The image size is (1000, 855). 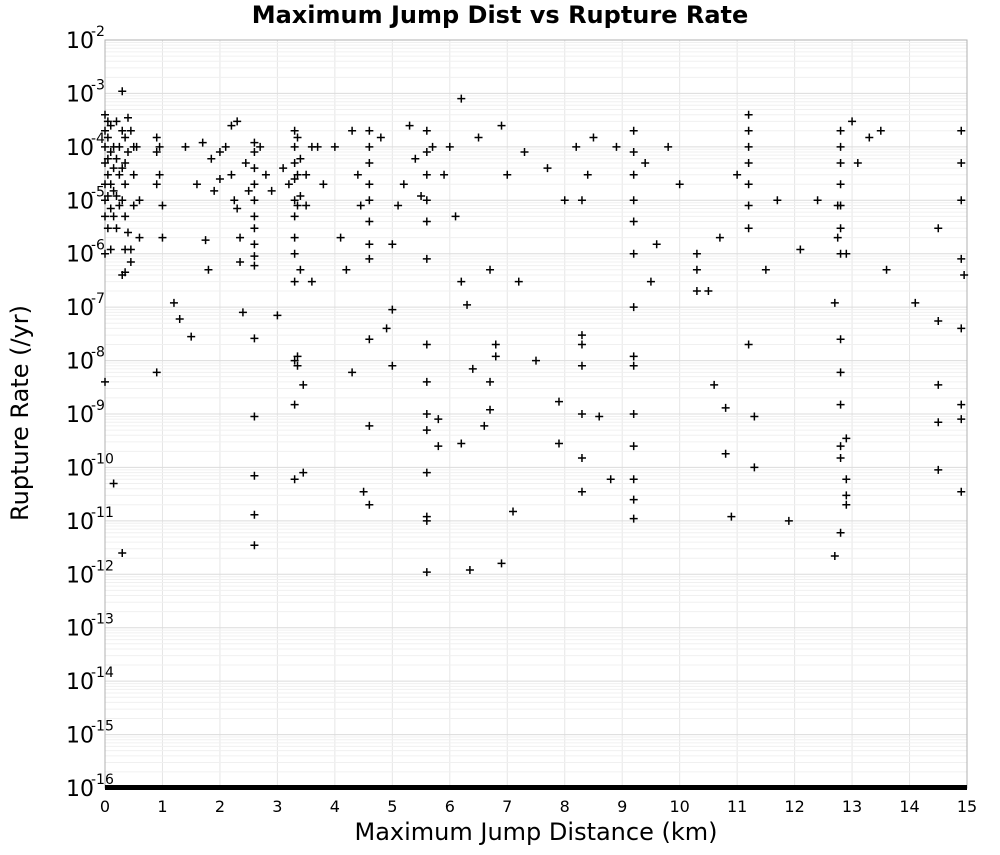 What do you see at coordinates (335, 806) in the screenshot?
I see `x-tick-label: 4` at bounding box center [335, 806].